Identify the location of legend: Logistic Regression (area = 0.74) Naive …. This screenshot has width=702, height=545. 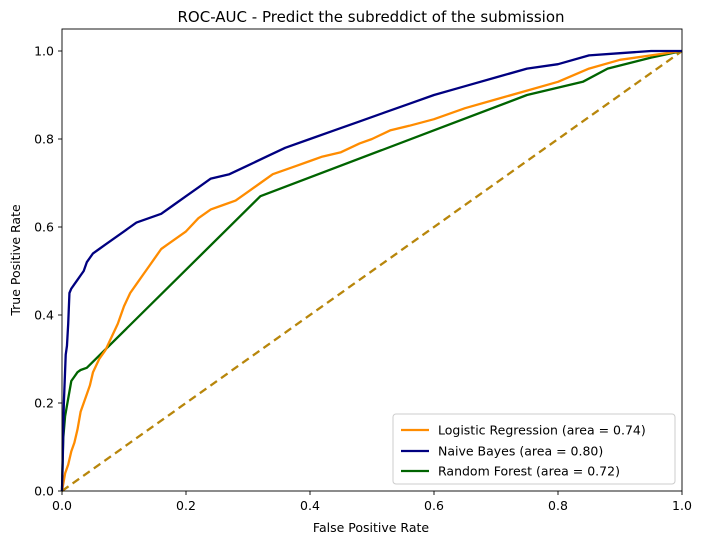
(534, 449).